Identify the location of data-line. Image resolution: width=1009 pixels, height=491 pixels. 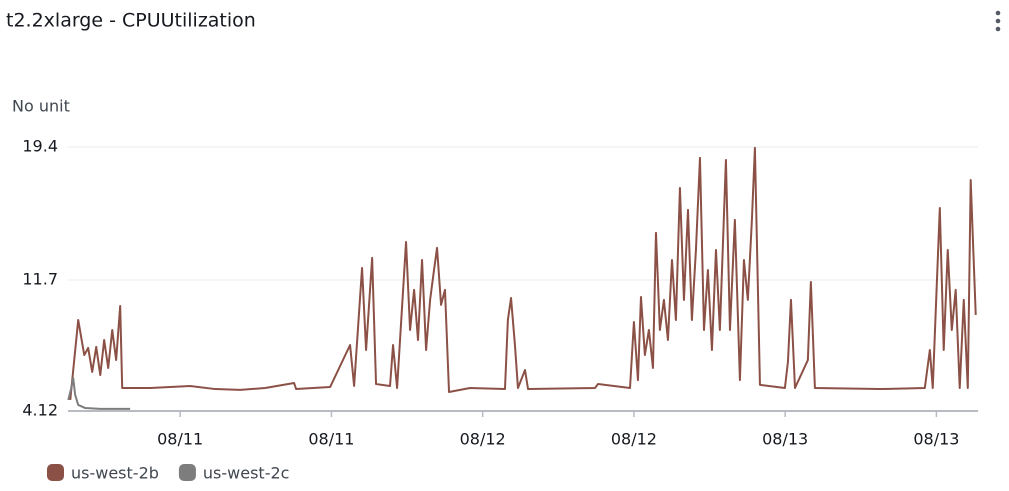
(99, 393).